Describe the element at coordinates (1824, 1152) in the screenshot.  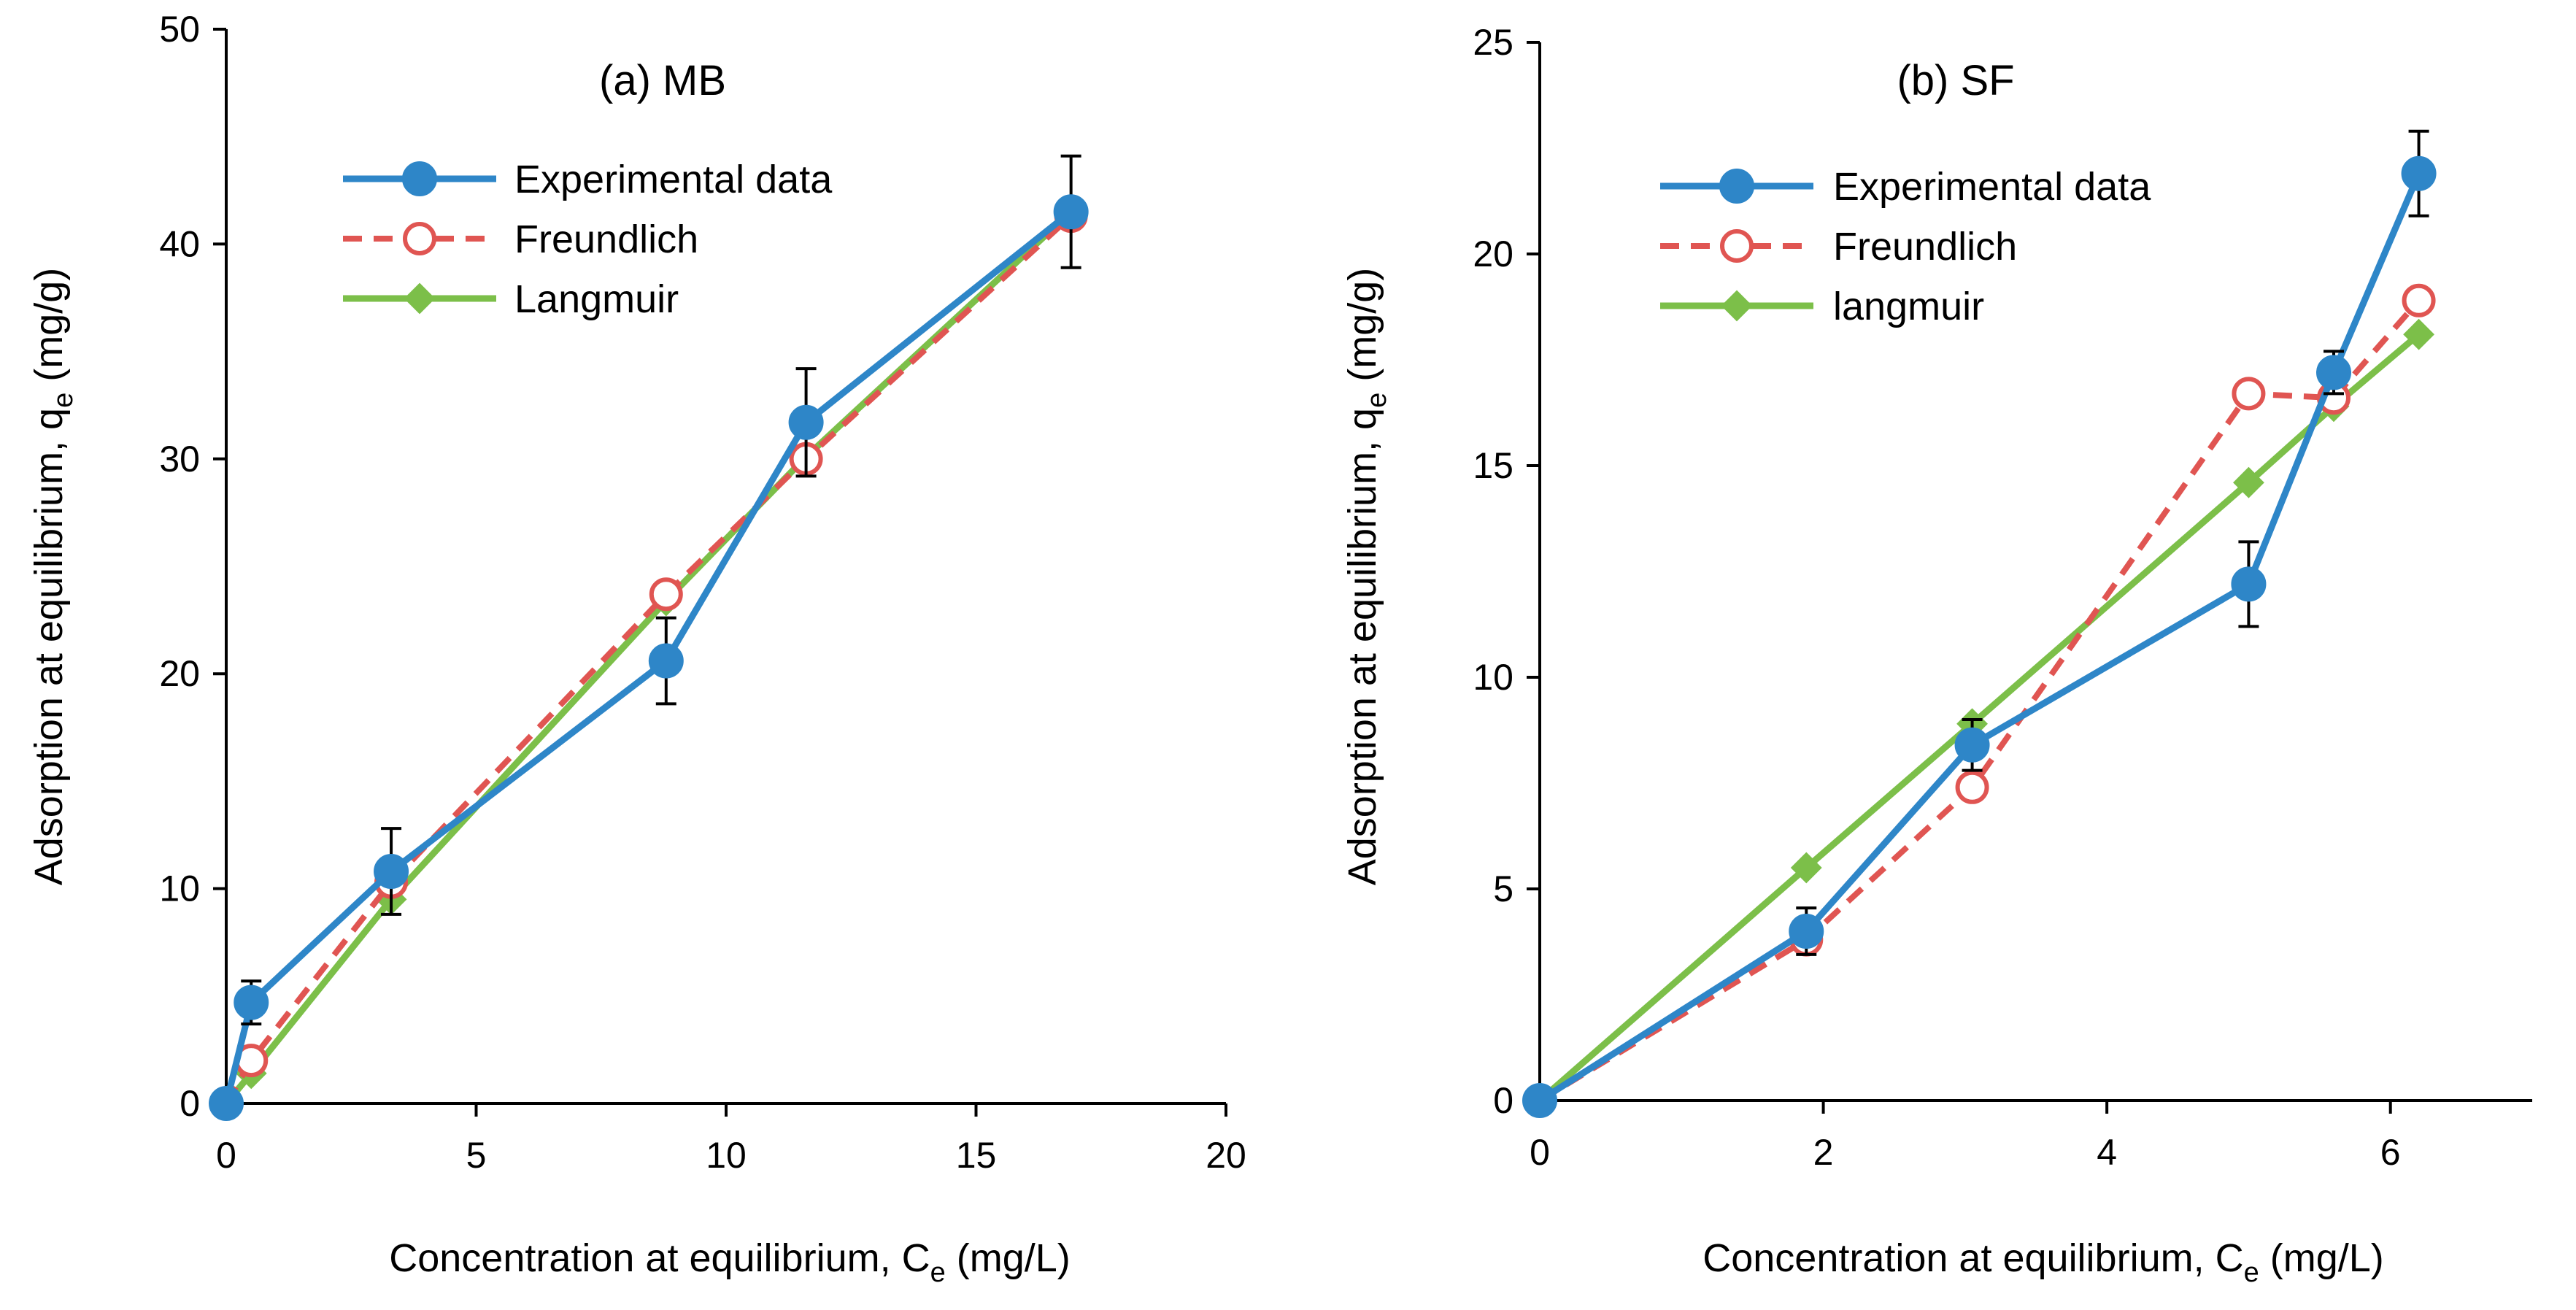
I see `x-tick-label: 2` at that location.